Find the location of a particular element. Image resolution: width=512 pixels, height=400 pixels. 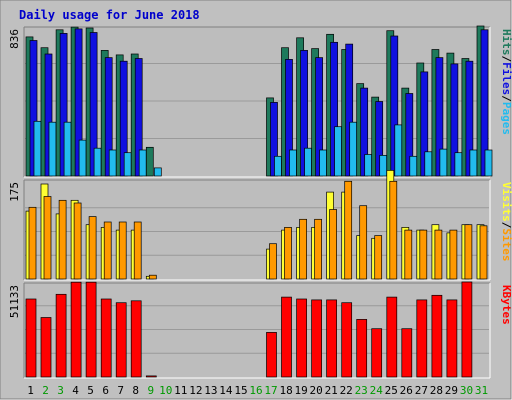

ymax-label: 836 is located at coordinates (14, 39).